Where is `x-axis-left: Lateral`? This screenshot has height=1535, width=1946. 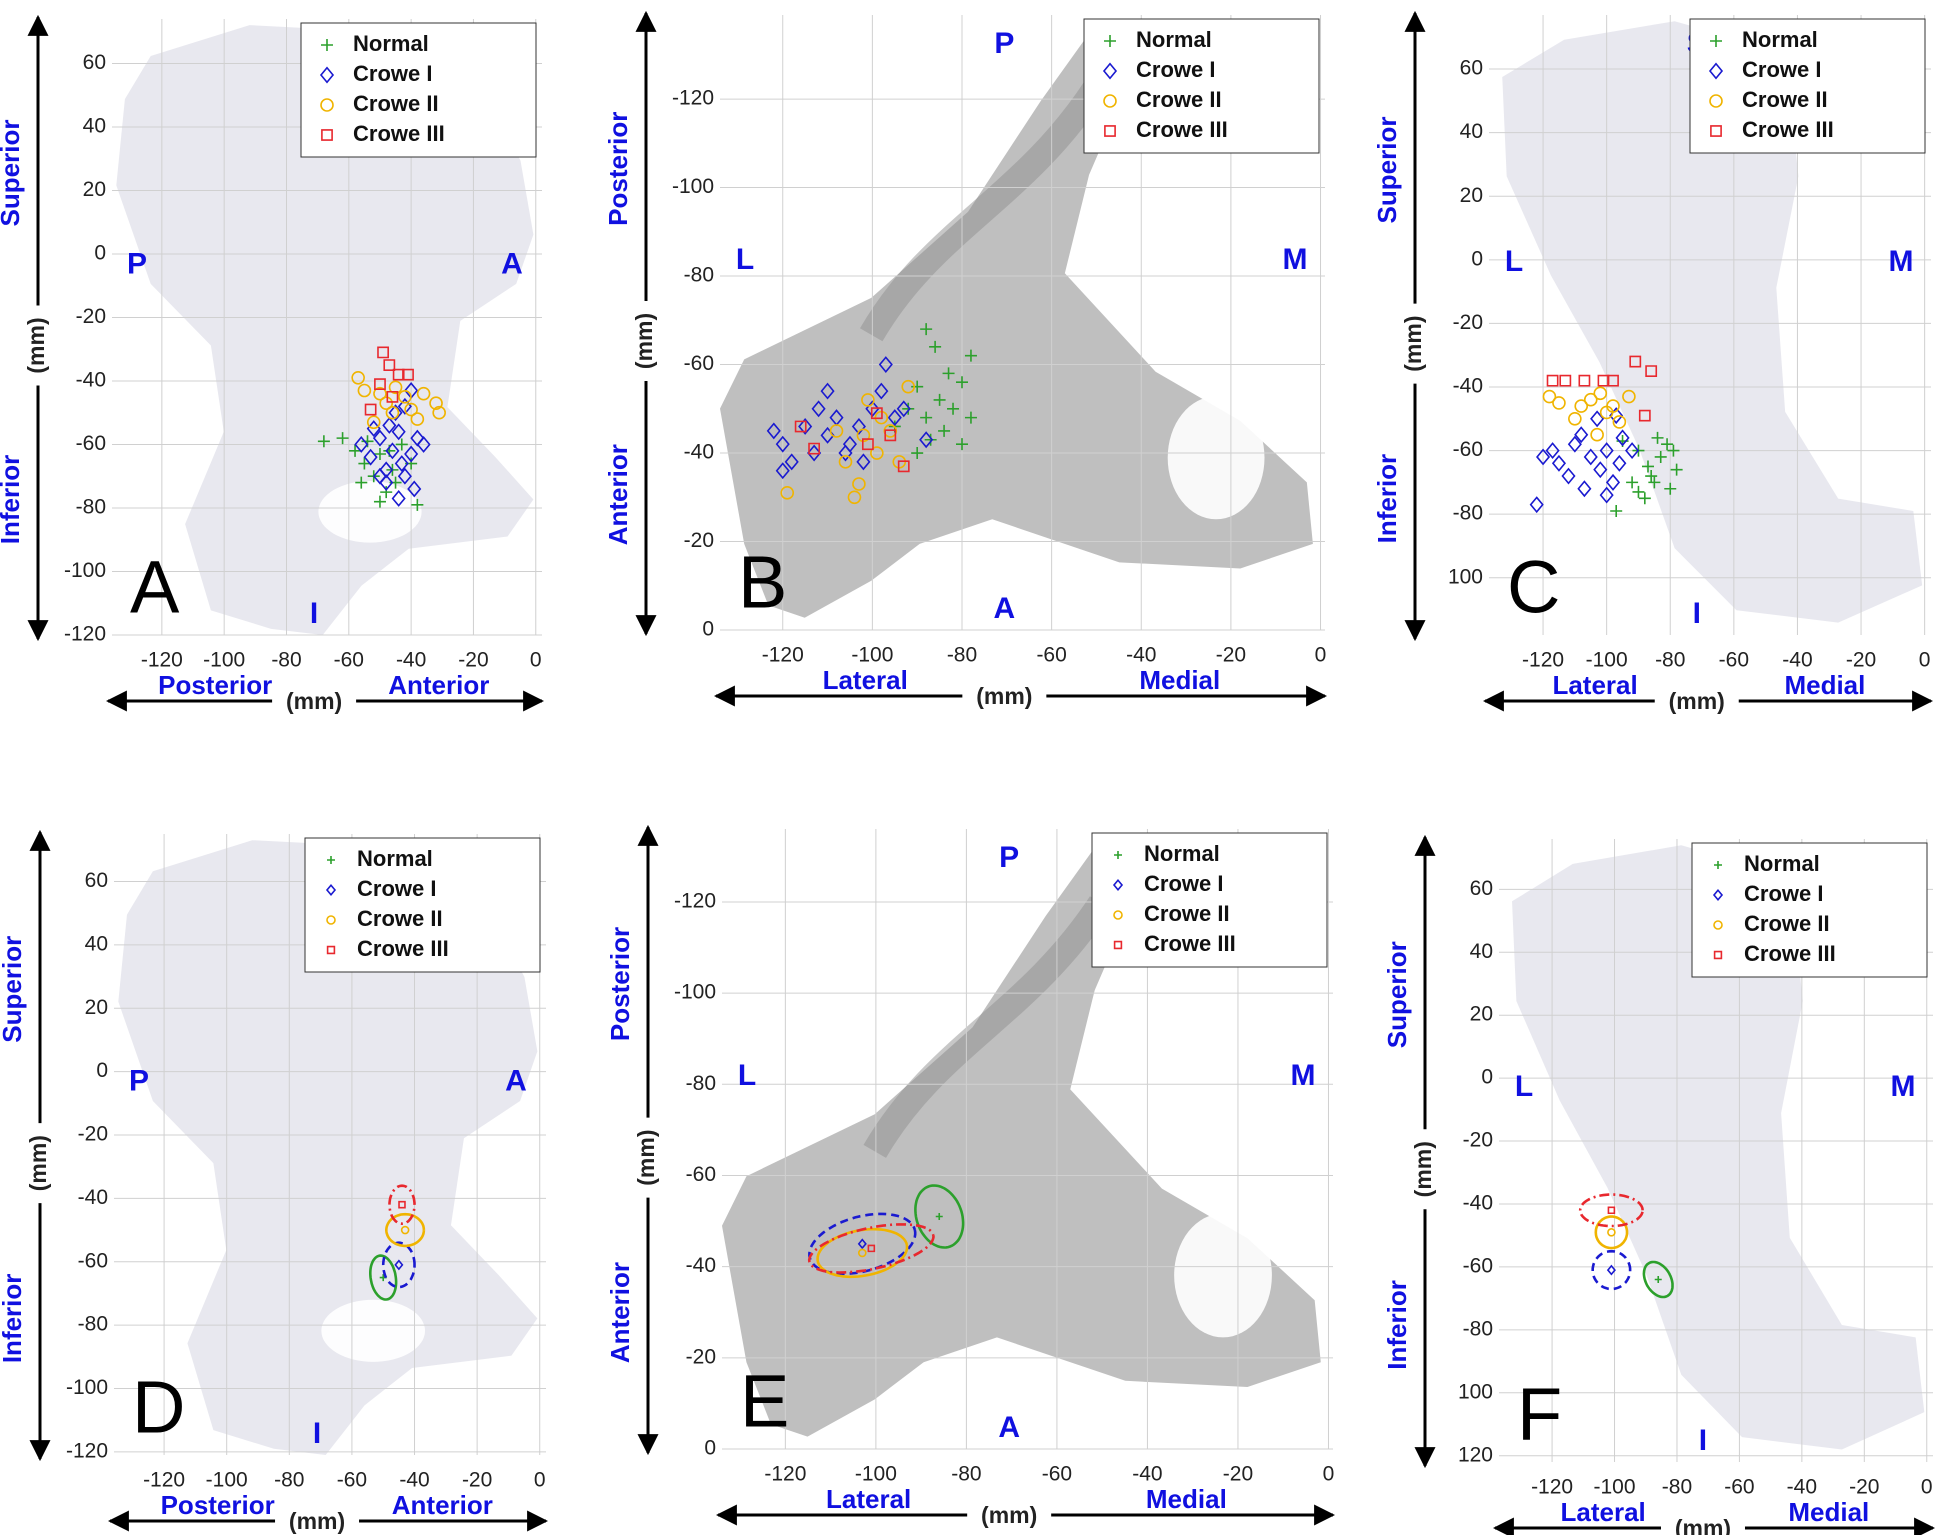
x-axis-left: Lateral is located at coordinates (1603, 1512).